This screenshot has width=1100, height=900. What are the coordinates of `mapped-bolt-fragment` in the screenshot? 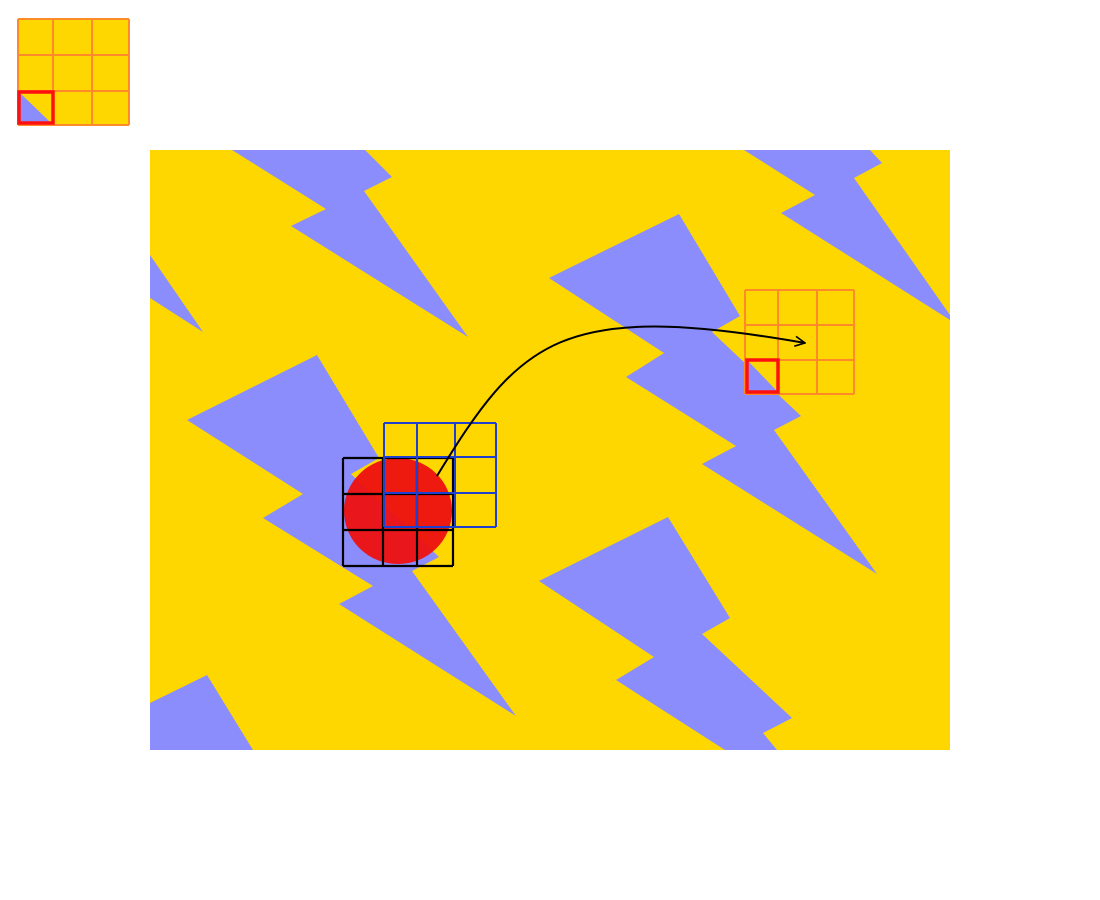 It's located at (762, 375).